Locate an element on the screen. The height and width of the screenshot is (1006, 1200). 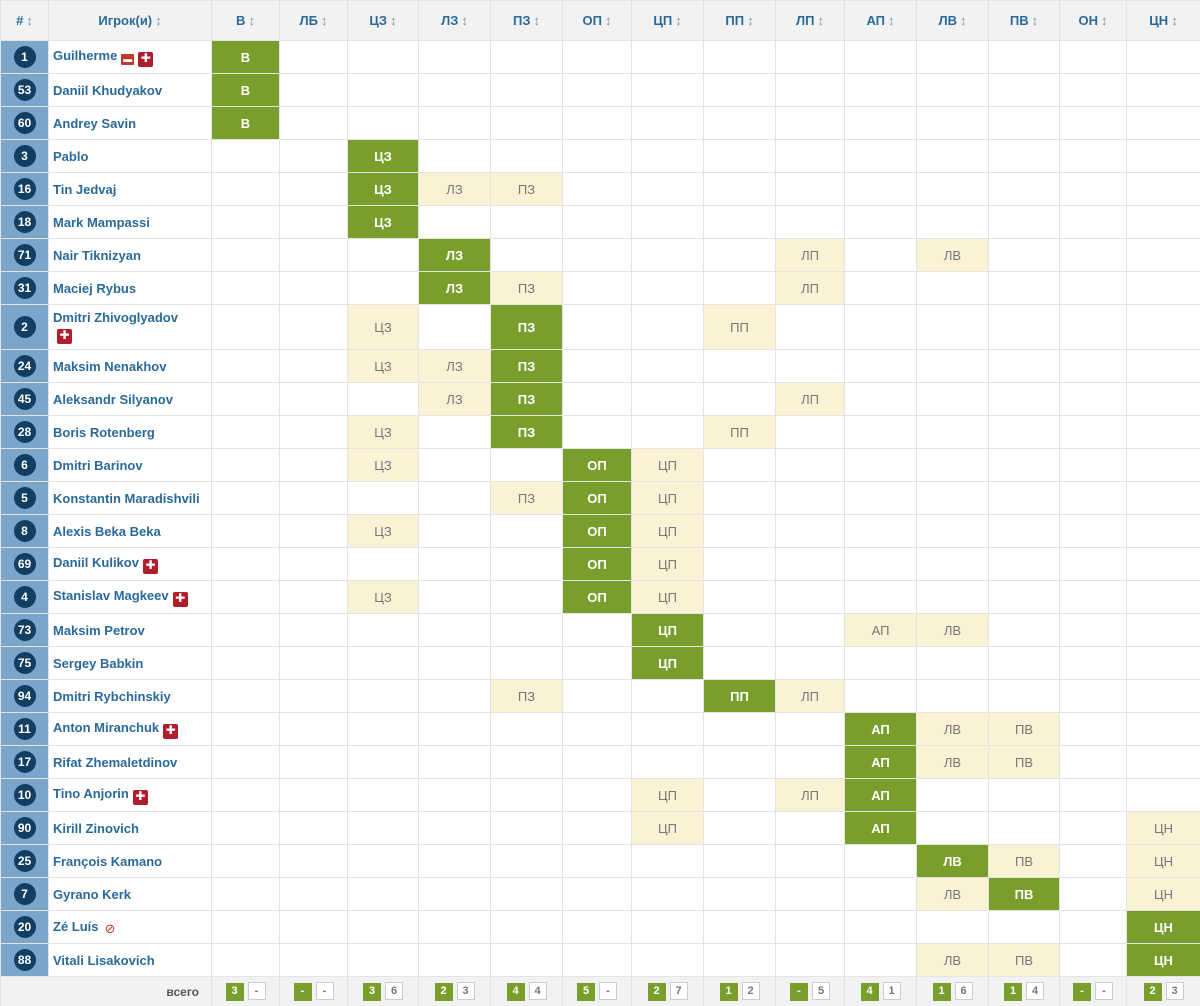
player-name-link: Gyrano Kerk is located at coordinates (92, 894).